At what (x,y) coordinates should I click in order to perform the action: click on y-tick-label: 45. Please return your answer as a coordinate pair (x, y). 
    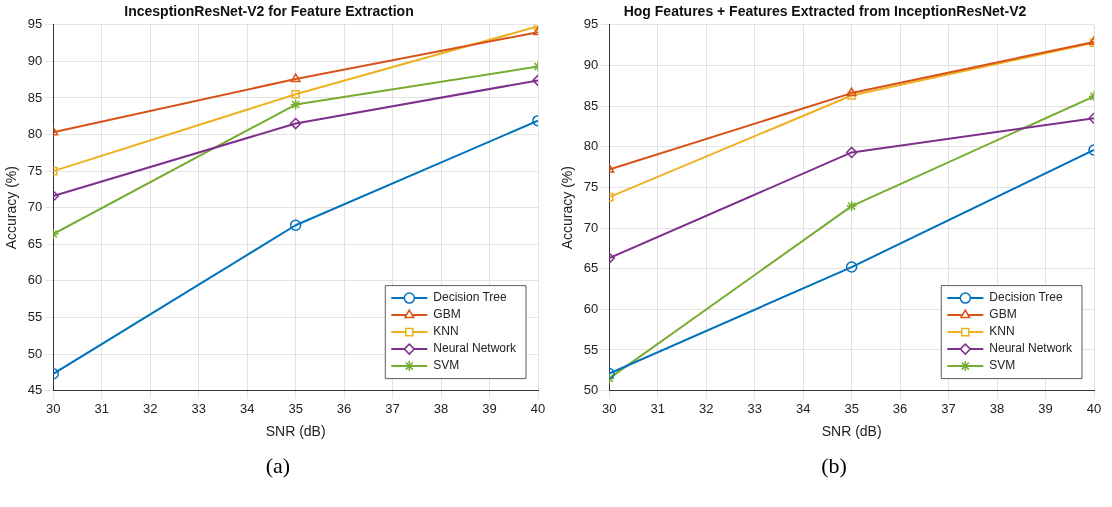
    Looking at the image, I should click on (35, 390).